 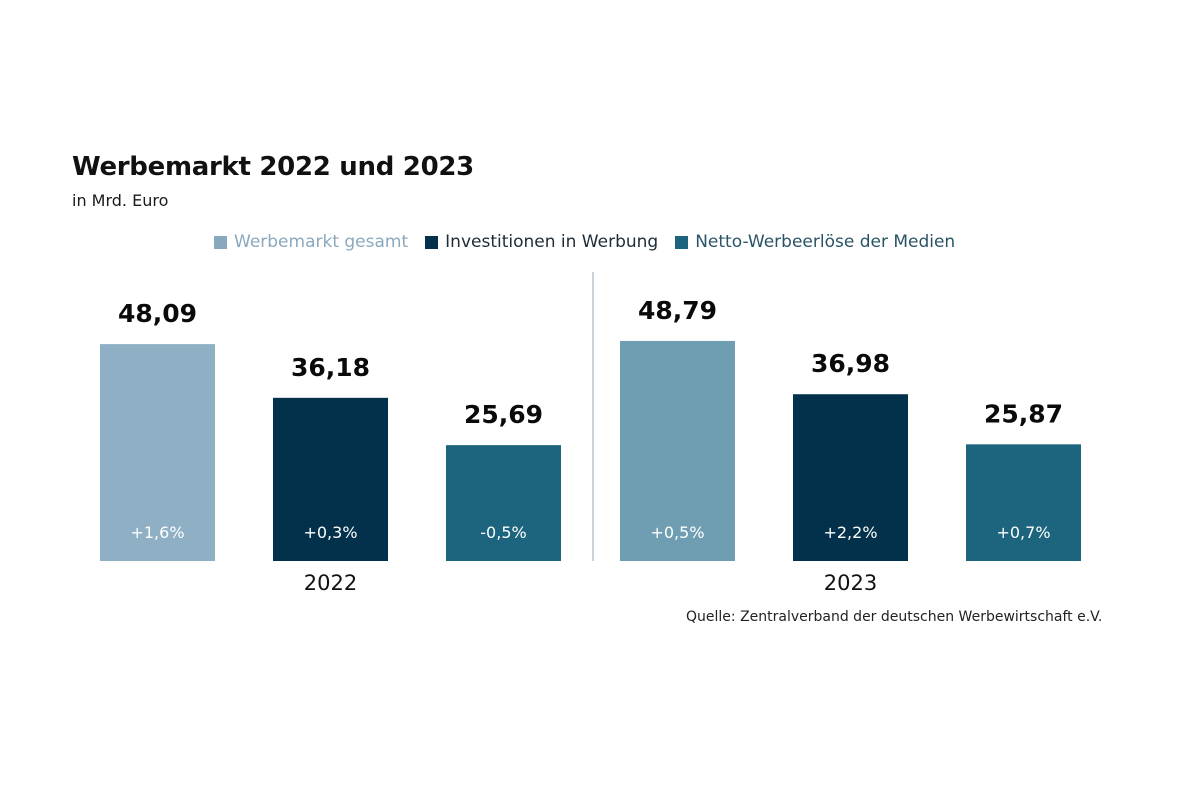 I want to click on change-label: +0,7%, so click(x=1023, y=532).